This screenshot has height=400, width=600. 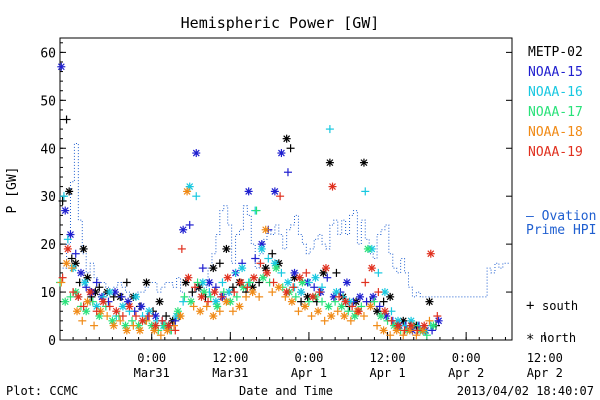 I want to click on y-tick-label: 30, so click(x=48, y=197).